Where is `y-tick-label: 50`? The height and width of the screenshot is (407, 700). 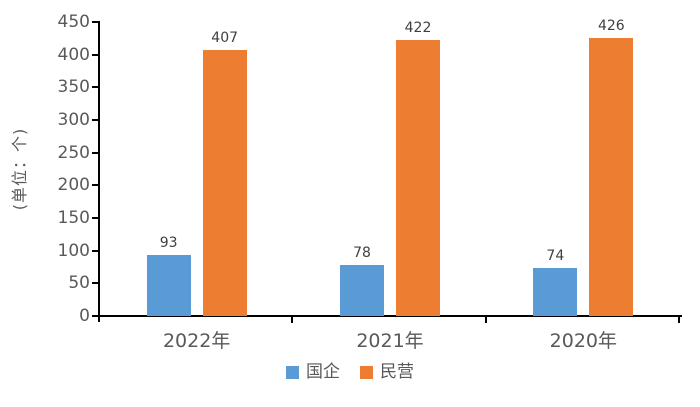
y-tick-label: 50 is located at coordinates (79, 283).